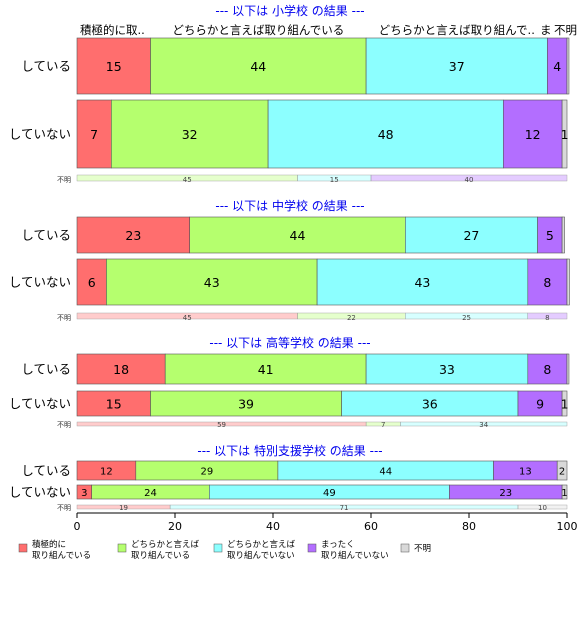 The image size is (580, 640). I want to click on x-tick-label: 20, so click(175, 526).